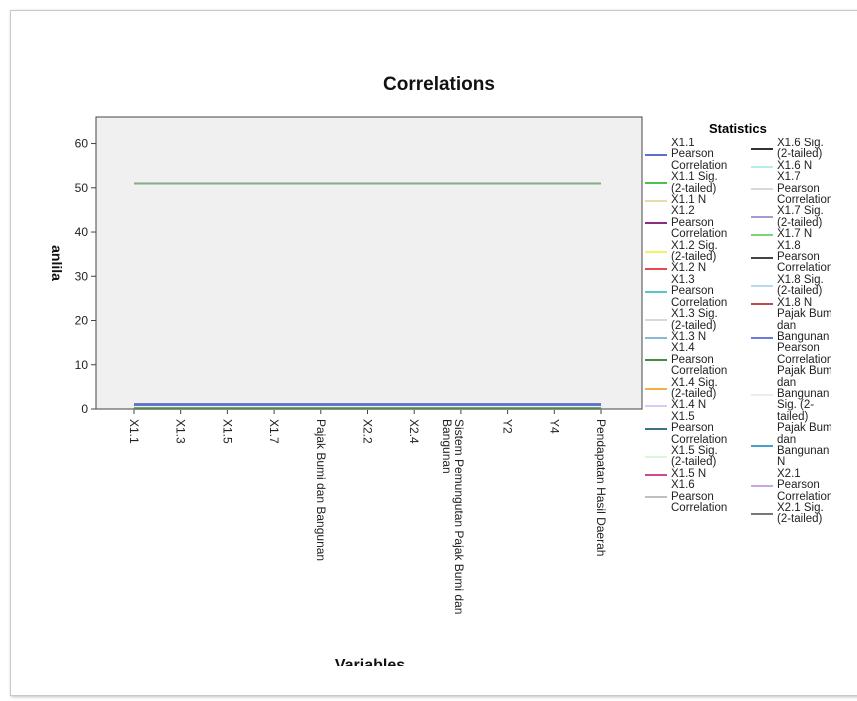 The image size is (857, 701). What do you see at coordinates (82, 365) in the screenshot?
I see `y-tick-label: 10` at bounding box center [82, 365].